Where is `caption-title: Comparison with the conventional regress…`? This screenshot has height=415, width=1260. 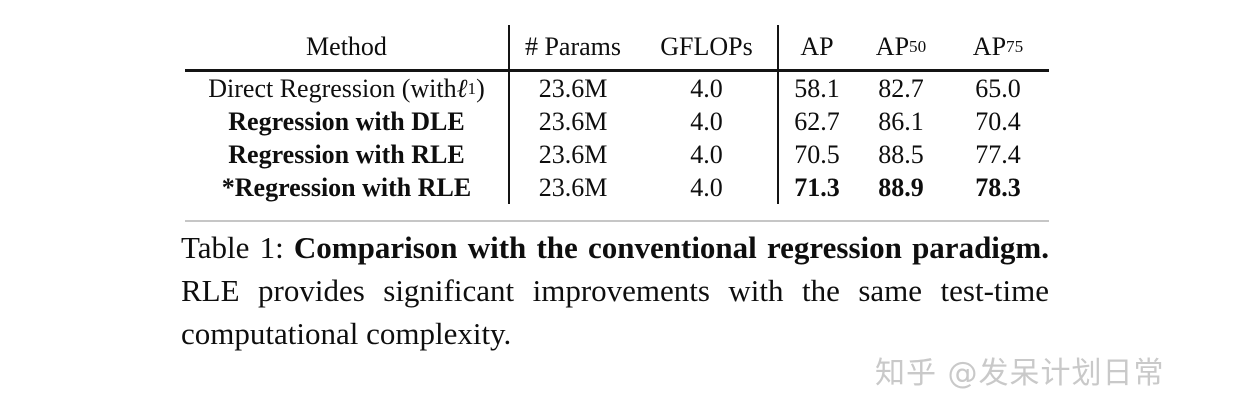
caption-title: Comparison with the conventional regress… is located at coordinates (671, 247).